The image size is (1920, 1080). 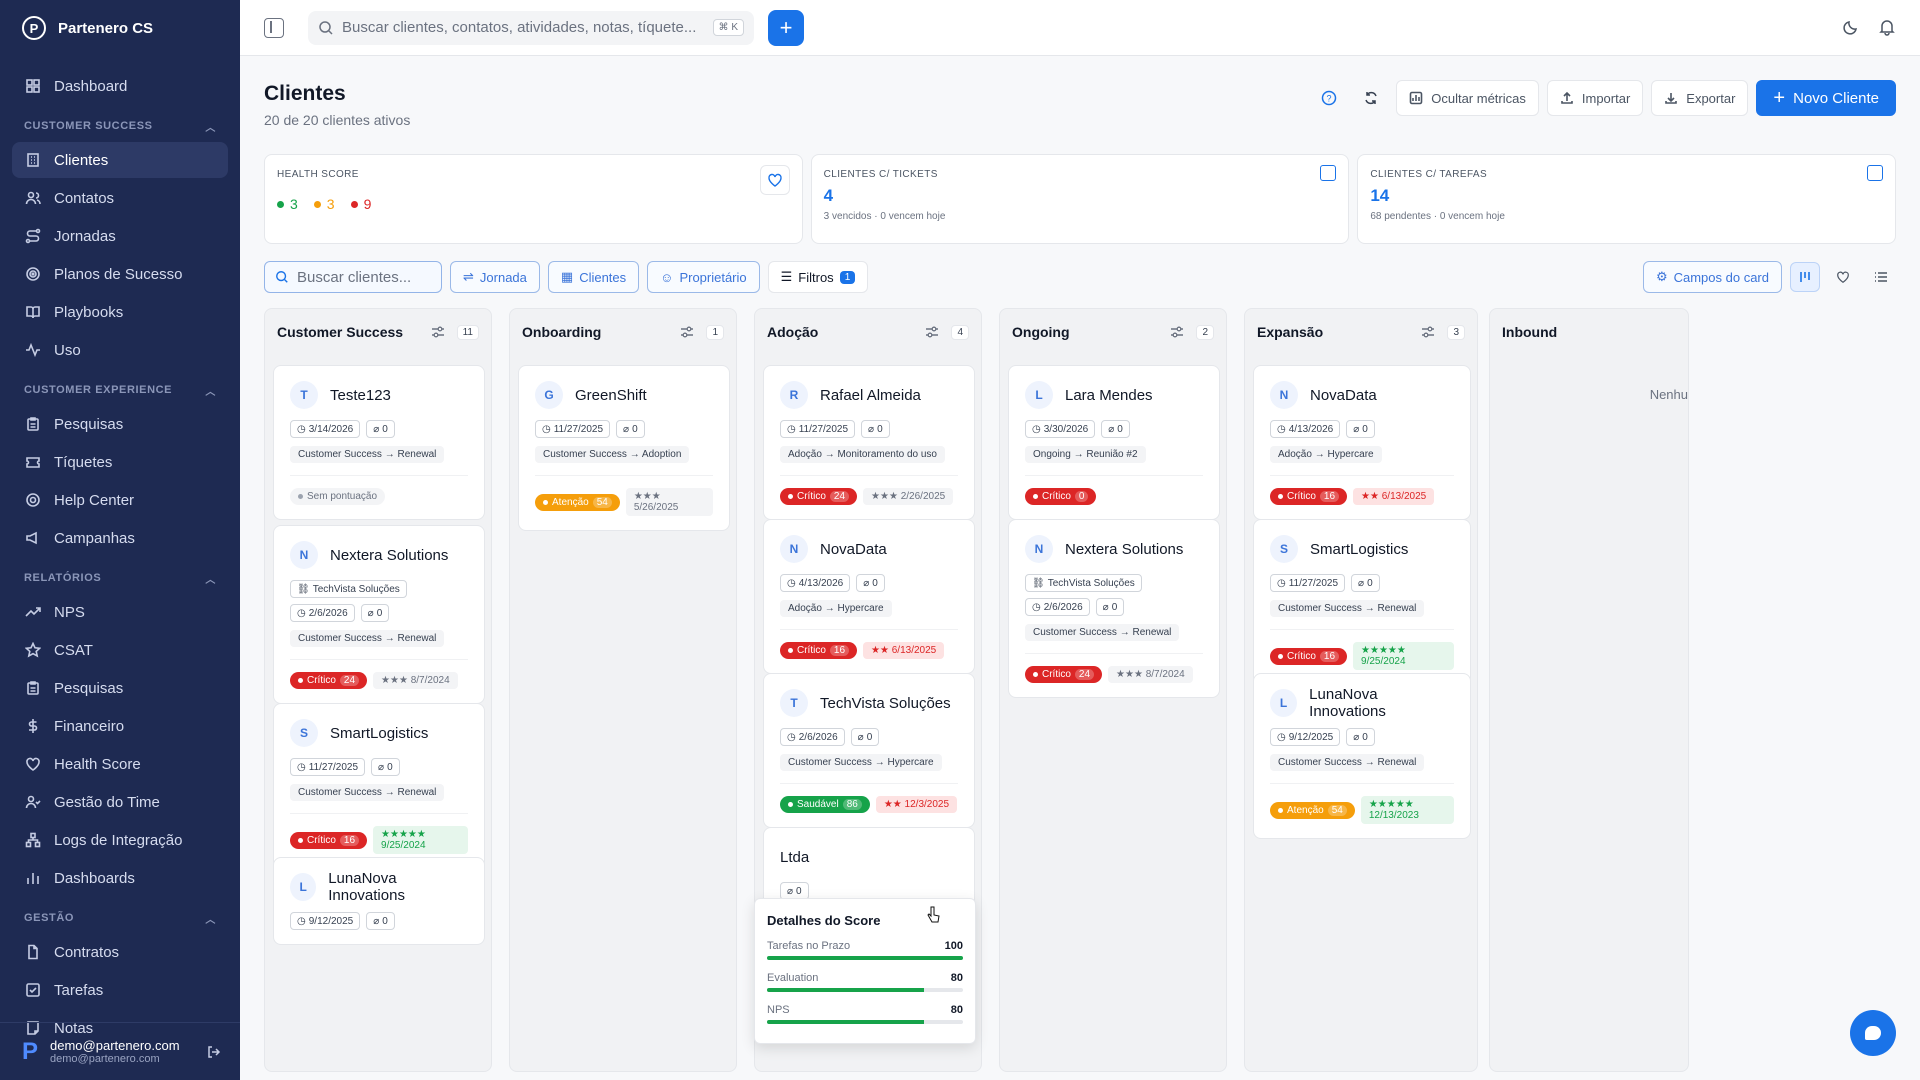 I want to click on column-count: 3, so click(x=1456, y=332).